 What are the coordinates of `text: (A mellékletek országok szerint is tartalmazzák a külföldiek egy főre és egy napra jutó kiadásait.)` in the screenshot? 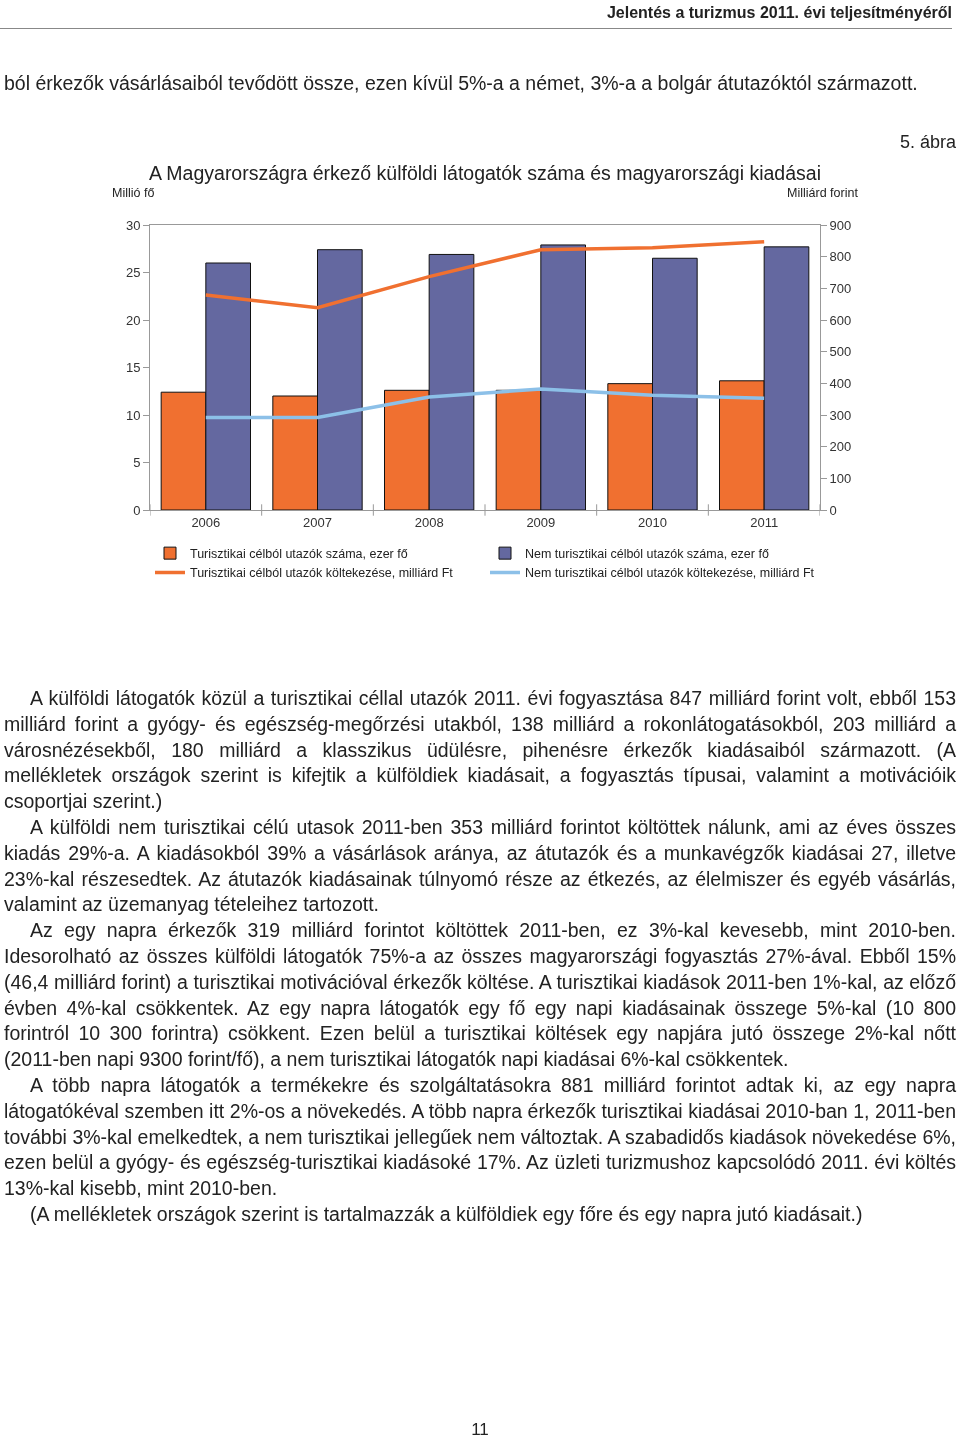 It's located at (446, 1214).